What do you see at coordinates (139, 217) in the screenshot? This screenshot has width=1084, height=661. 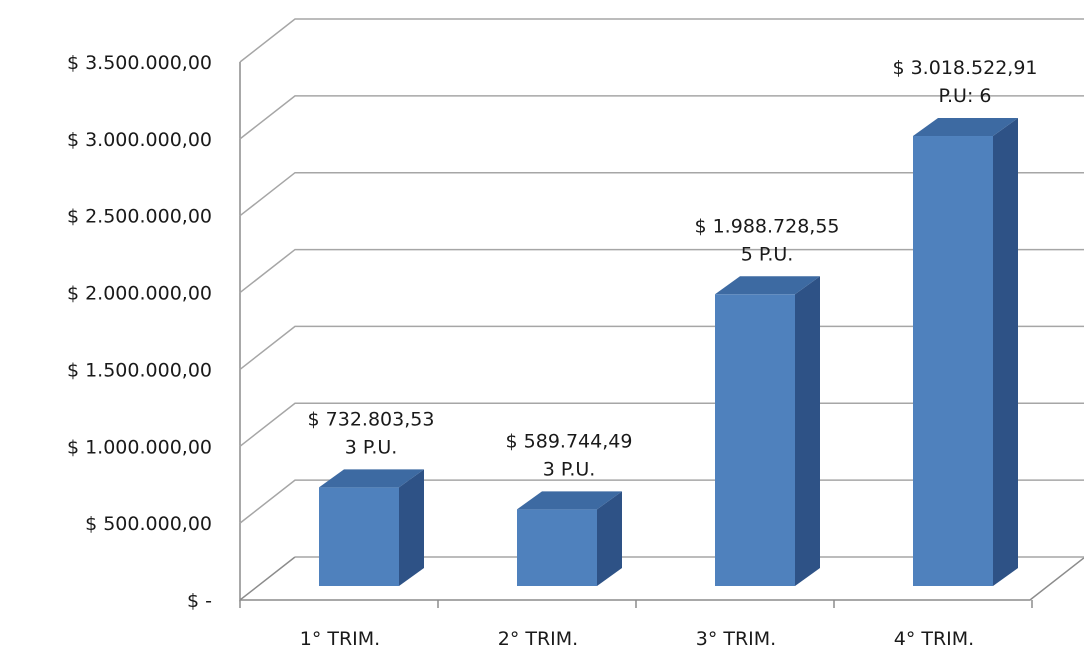 I see `y-tick-label: $ 2.500.000,00` at bounding box center [139, 217].